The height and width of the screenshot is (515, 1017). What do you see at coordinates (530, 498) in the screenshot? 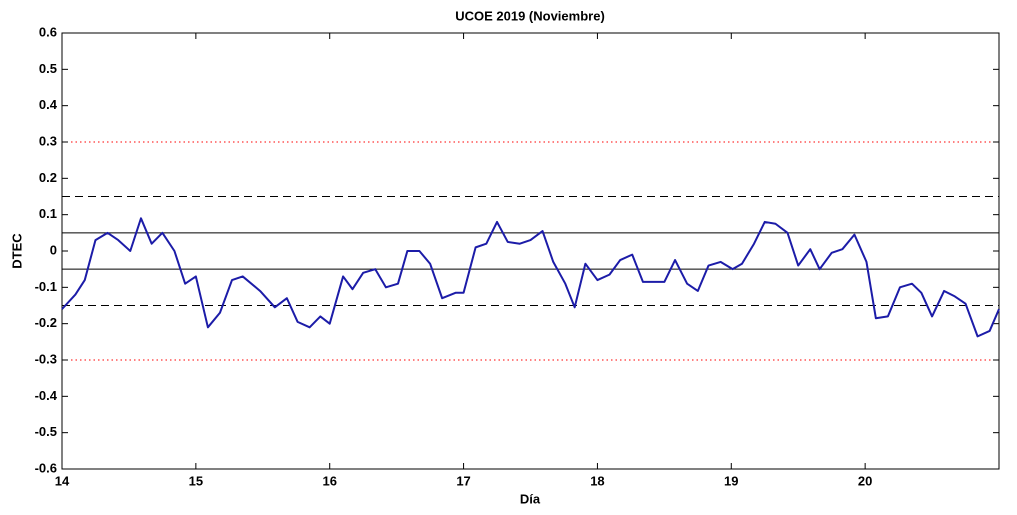
I see `x-axis-label: Día` at bounding box center [530, 498].